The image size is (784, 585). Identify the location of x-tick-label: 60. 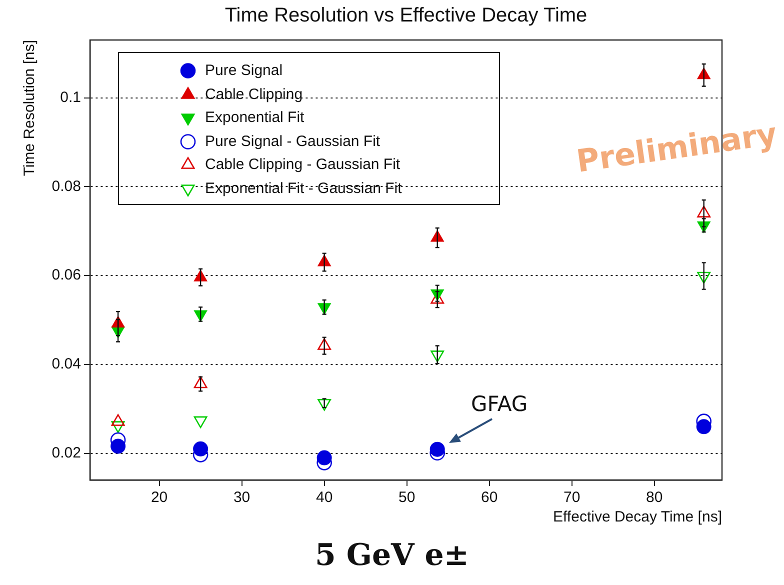
(489, 497).